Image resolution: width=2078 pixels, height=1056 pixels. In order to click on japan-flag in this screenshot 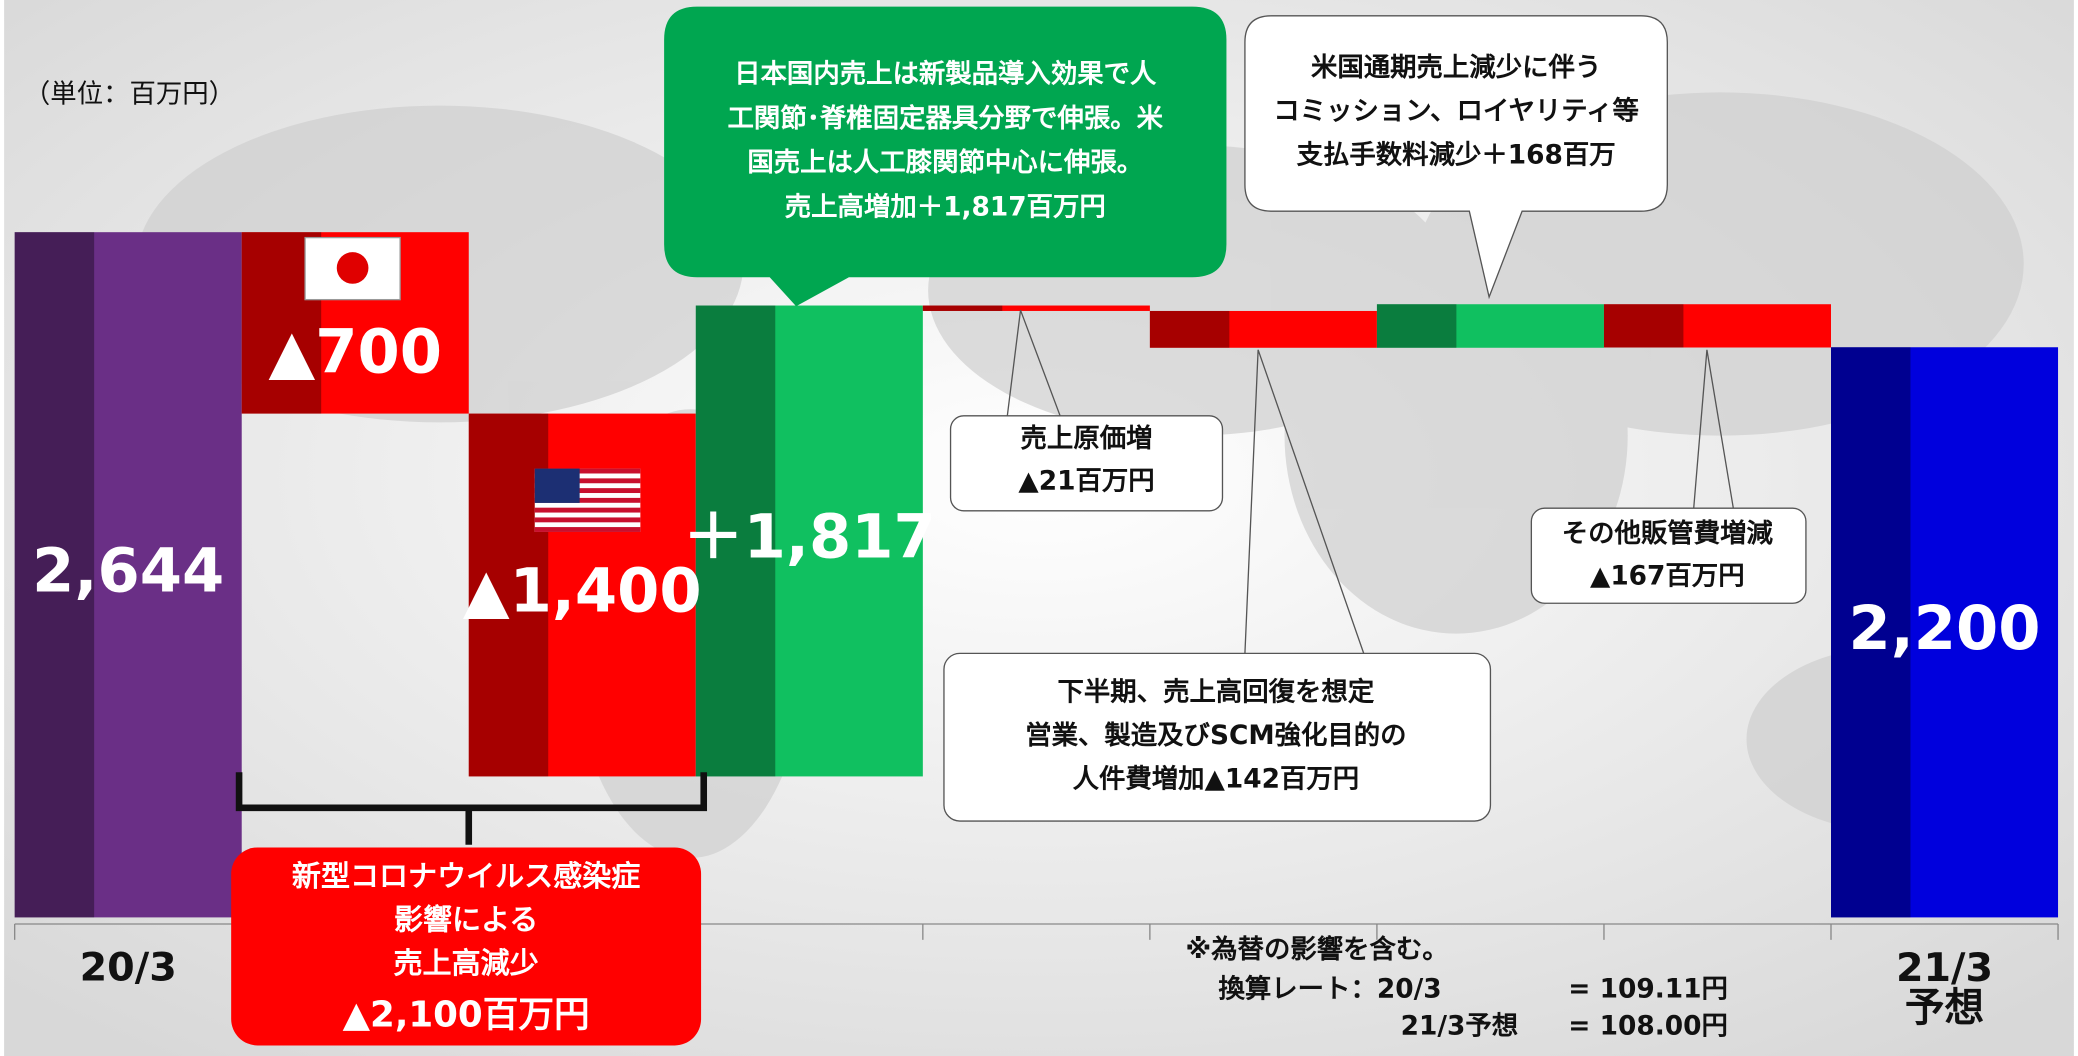, I will do `click(352, 268)`.